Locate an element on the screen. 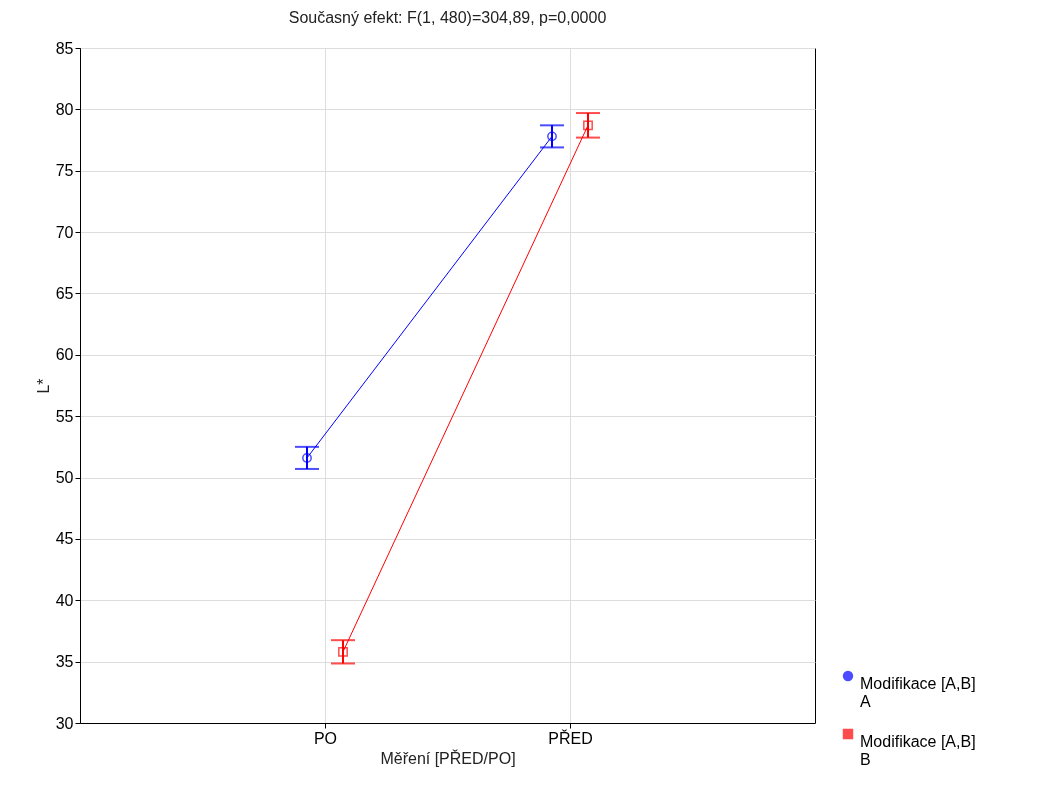  y-tick-label: 50 is located at coordinates (64, 478).